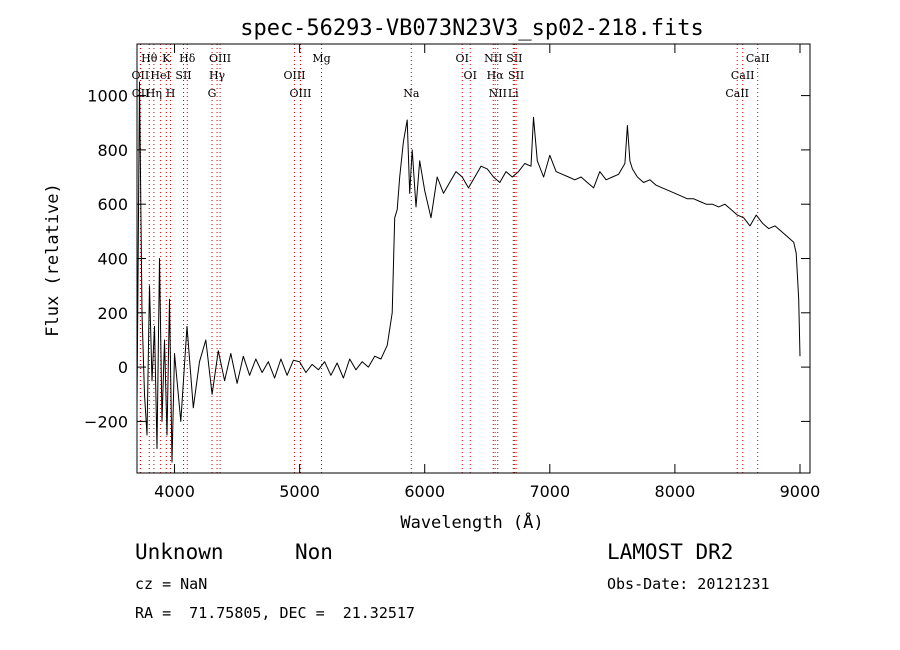  I want to click on spectral-line-label: H, so click(171, 93).